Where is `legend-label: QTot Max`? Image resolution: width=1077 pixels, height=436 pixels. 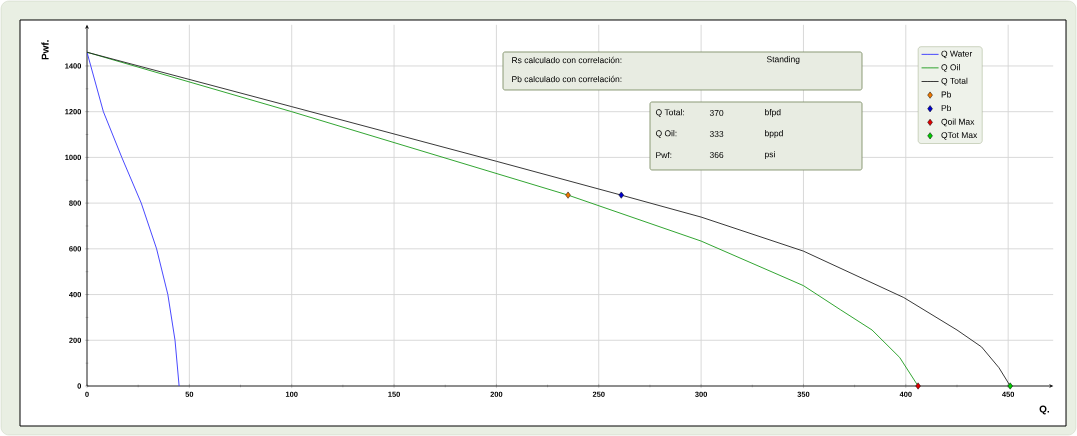
legend-label: QTot Max is located at coordinates (959, 136).